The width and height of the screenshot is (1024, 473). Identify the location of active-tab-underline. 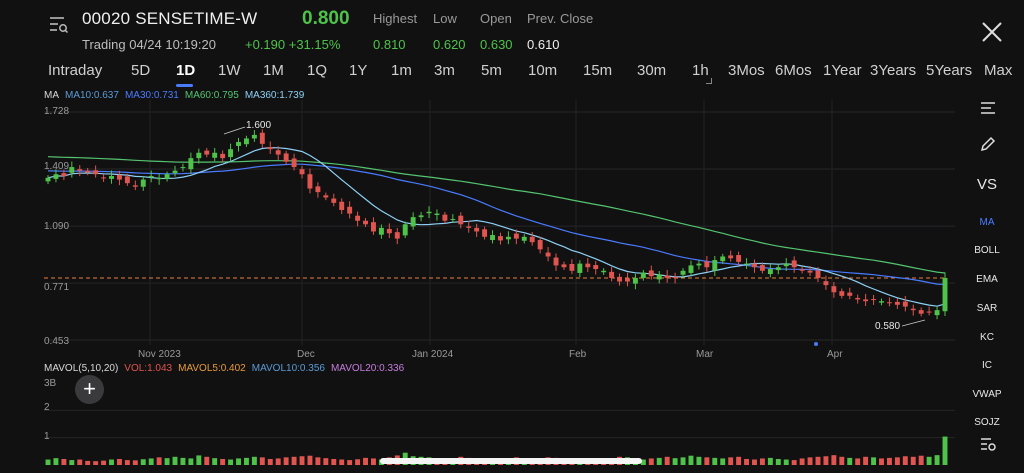
(184, 85).